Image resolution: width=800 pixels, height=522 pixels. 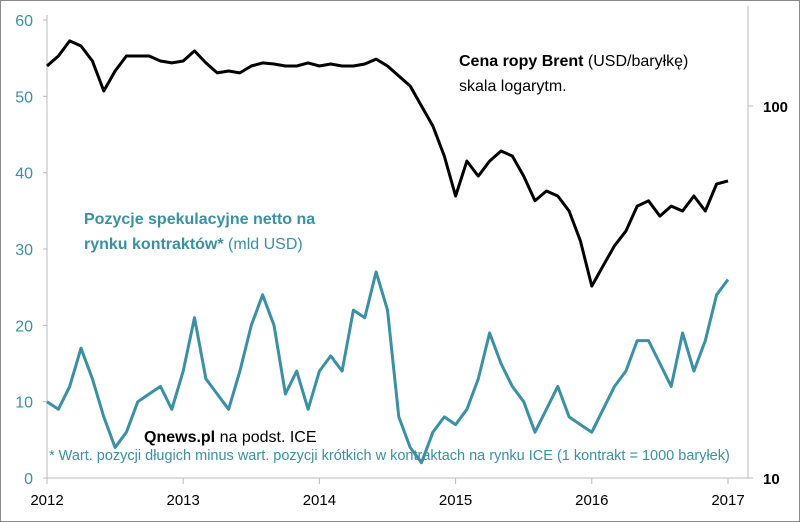 What do you see at coordinates (24, 174) in the screenshot?
I see `left-tick-label: 40` at bounding box center [24, 174].